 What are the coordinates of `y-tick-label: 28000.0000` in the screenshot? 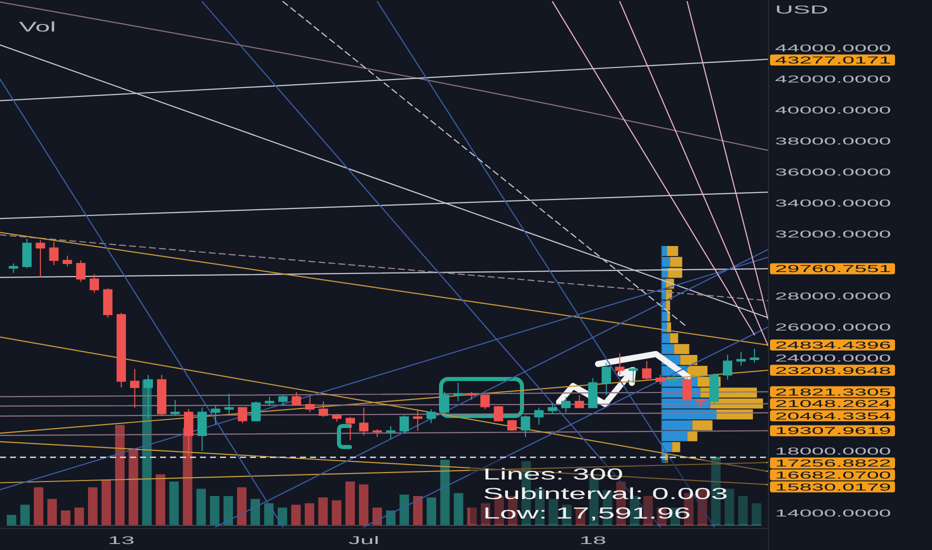 It's located at (833, 296).